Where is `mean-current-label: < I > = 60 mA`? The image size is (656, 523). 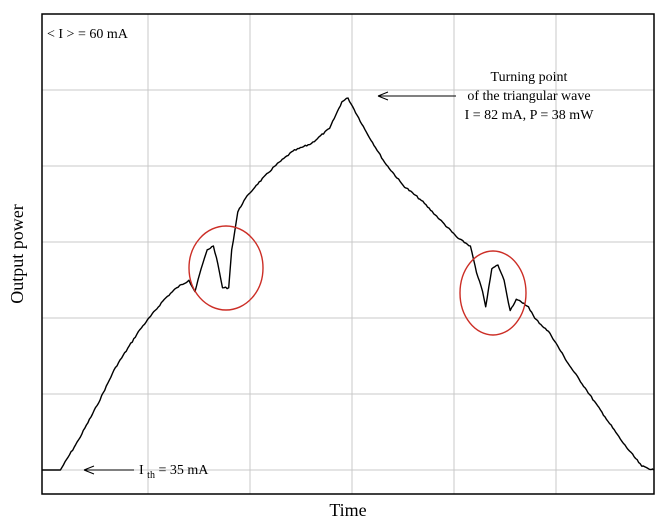 mean-current-label: < I > = 60 mA is located at coordinates (88, 34).